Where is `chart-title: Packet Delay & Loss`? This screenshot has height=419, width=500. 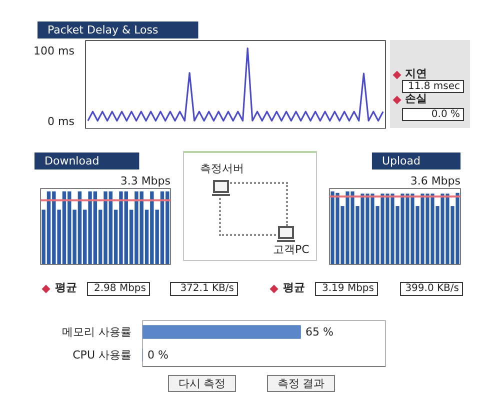
chart-title: Packet Delay & Loss is located at coordinates (103, 30).